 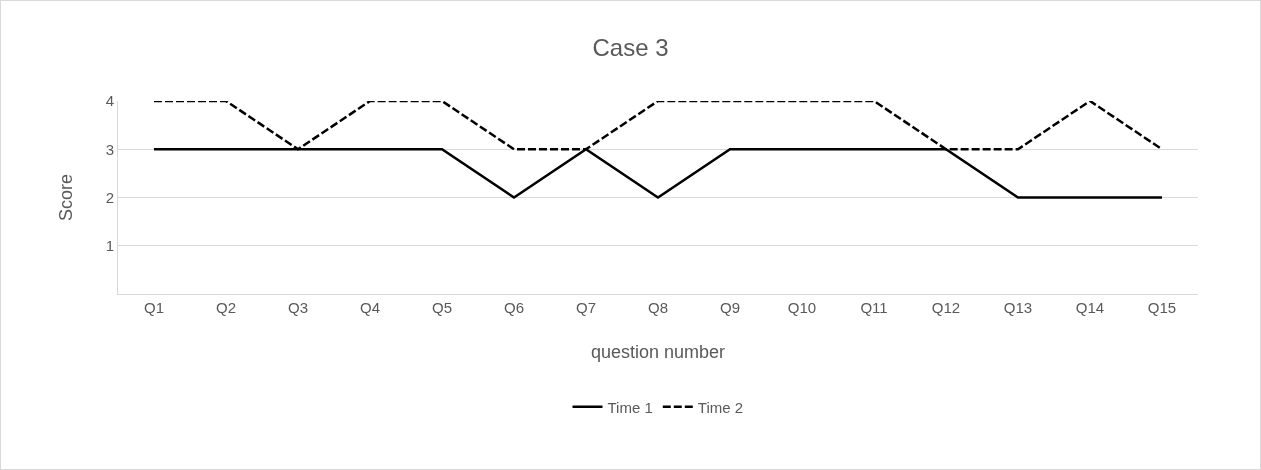 I want to click on x-tick-label: Q3, so click(x=298, y=307).